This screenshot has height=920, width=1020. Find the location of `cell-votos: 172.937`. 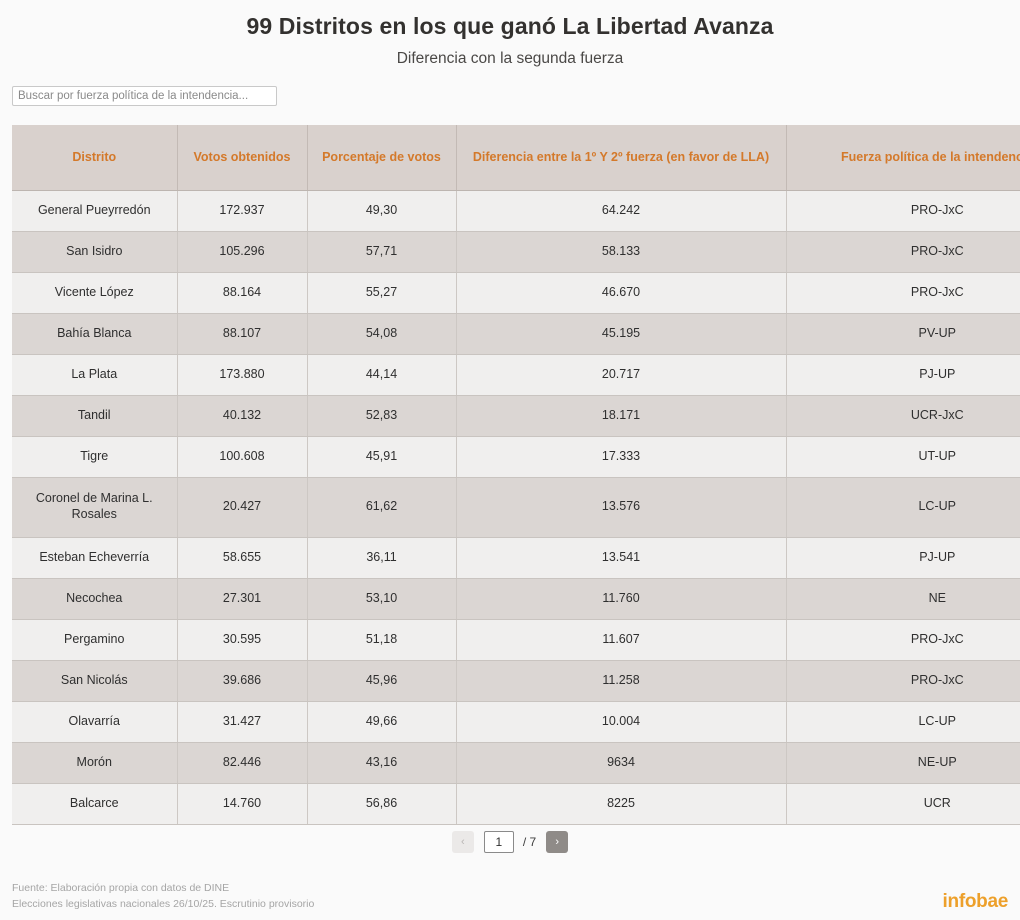

cell-votos: 172.937 is located at coordinates (242, 211).